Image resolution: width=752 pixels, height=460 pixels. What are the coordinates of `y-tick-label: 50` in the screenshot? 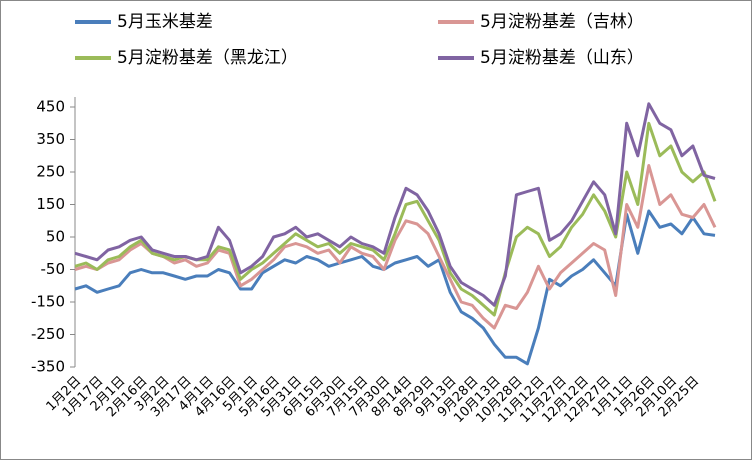 It's located at (55, 237).